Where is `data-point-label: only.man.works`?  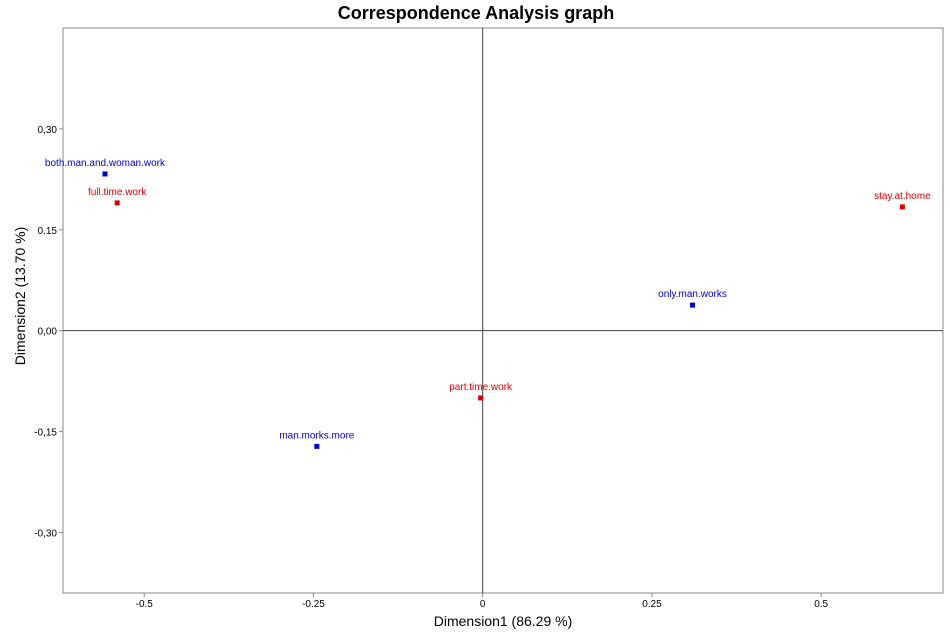
data-point-label: only.man.works is located at coordinates (692, 294).